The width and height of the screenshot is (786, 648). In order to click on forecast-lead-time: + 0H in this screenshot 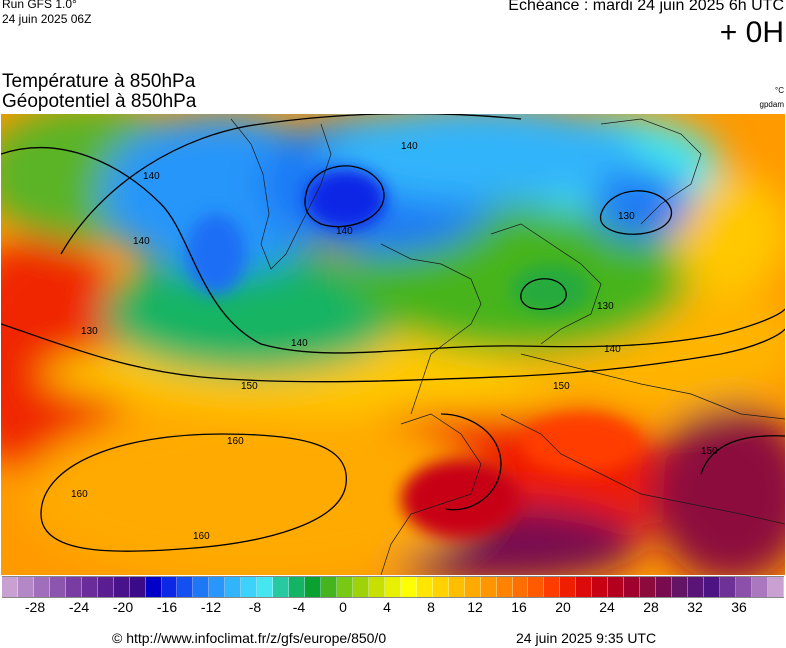, I will do `click(751, 32)`.